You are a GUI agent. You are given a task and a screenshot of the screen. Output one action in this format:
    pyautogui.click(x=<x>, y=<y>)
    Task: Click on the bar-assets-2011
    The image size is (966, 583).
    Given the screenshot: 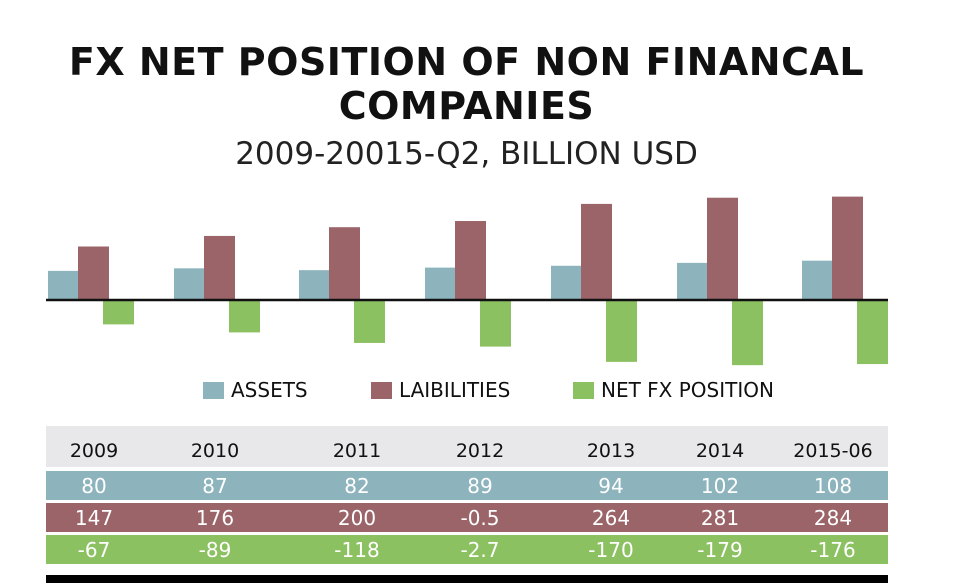 What is the action you would take?
    pyautogui.click(x=314, y=285)
    